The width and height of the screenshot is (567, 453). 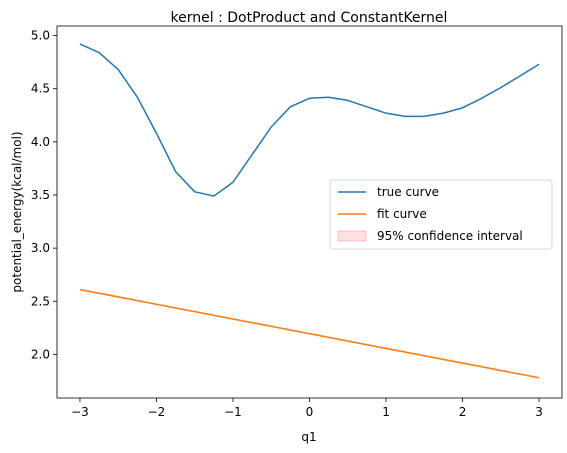 What do you see at coordinates (352, 236) in the screenshot?
I see `legend-swatch-confidence-interval` at bounding box center [352, 236].